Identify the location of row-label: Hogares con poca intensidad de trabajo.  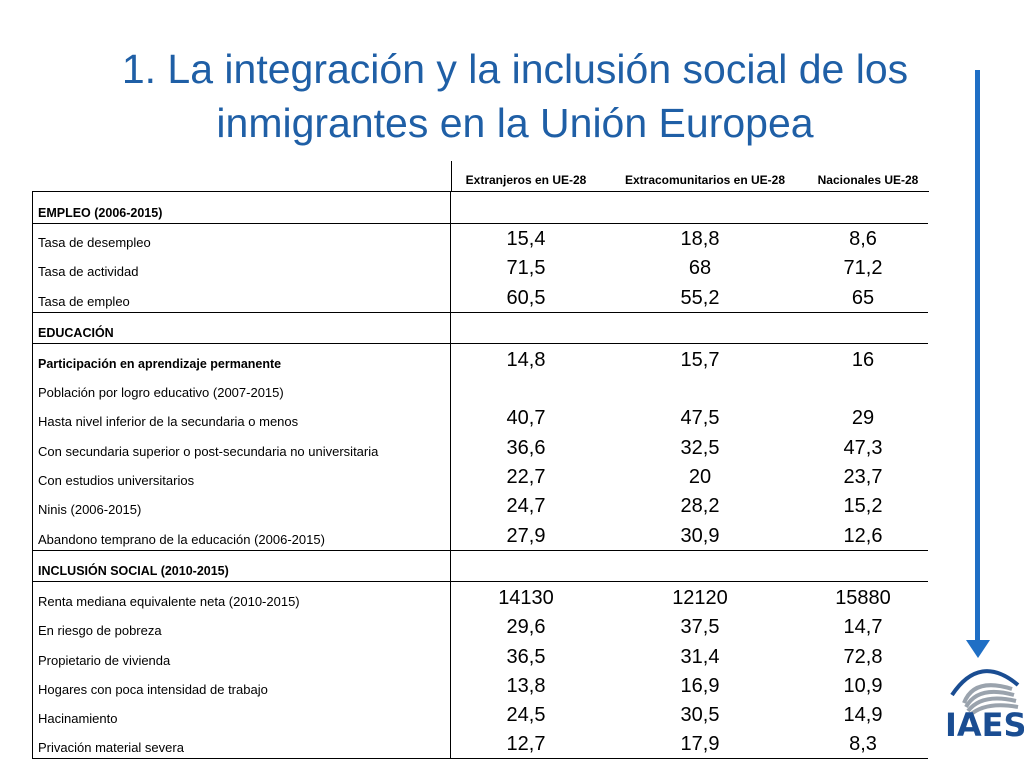
(241, 685).